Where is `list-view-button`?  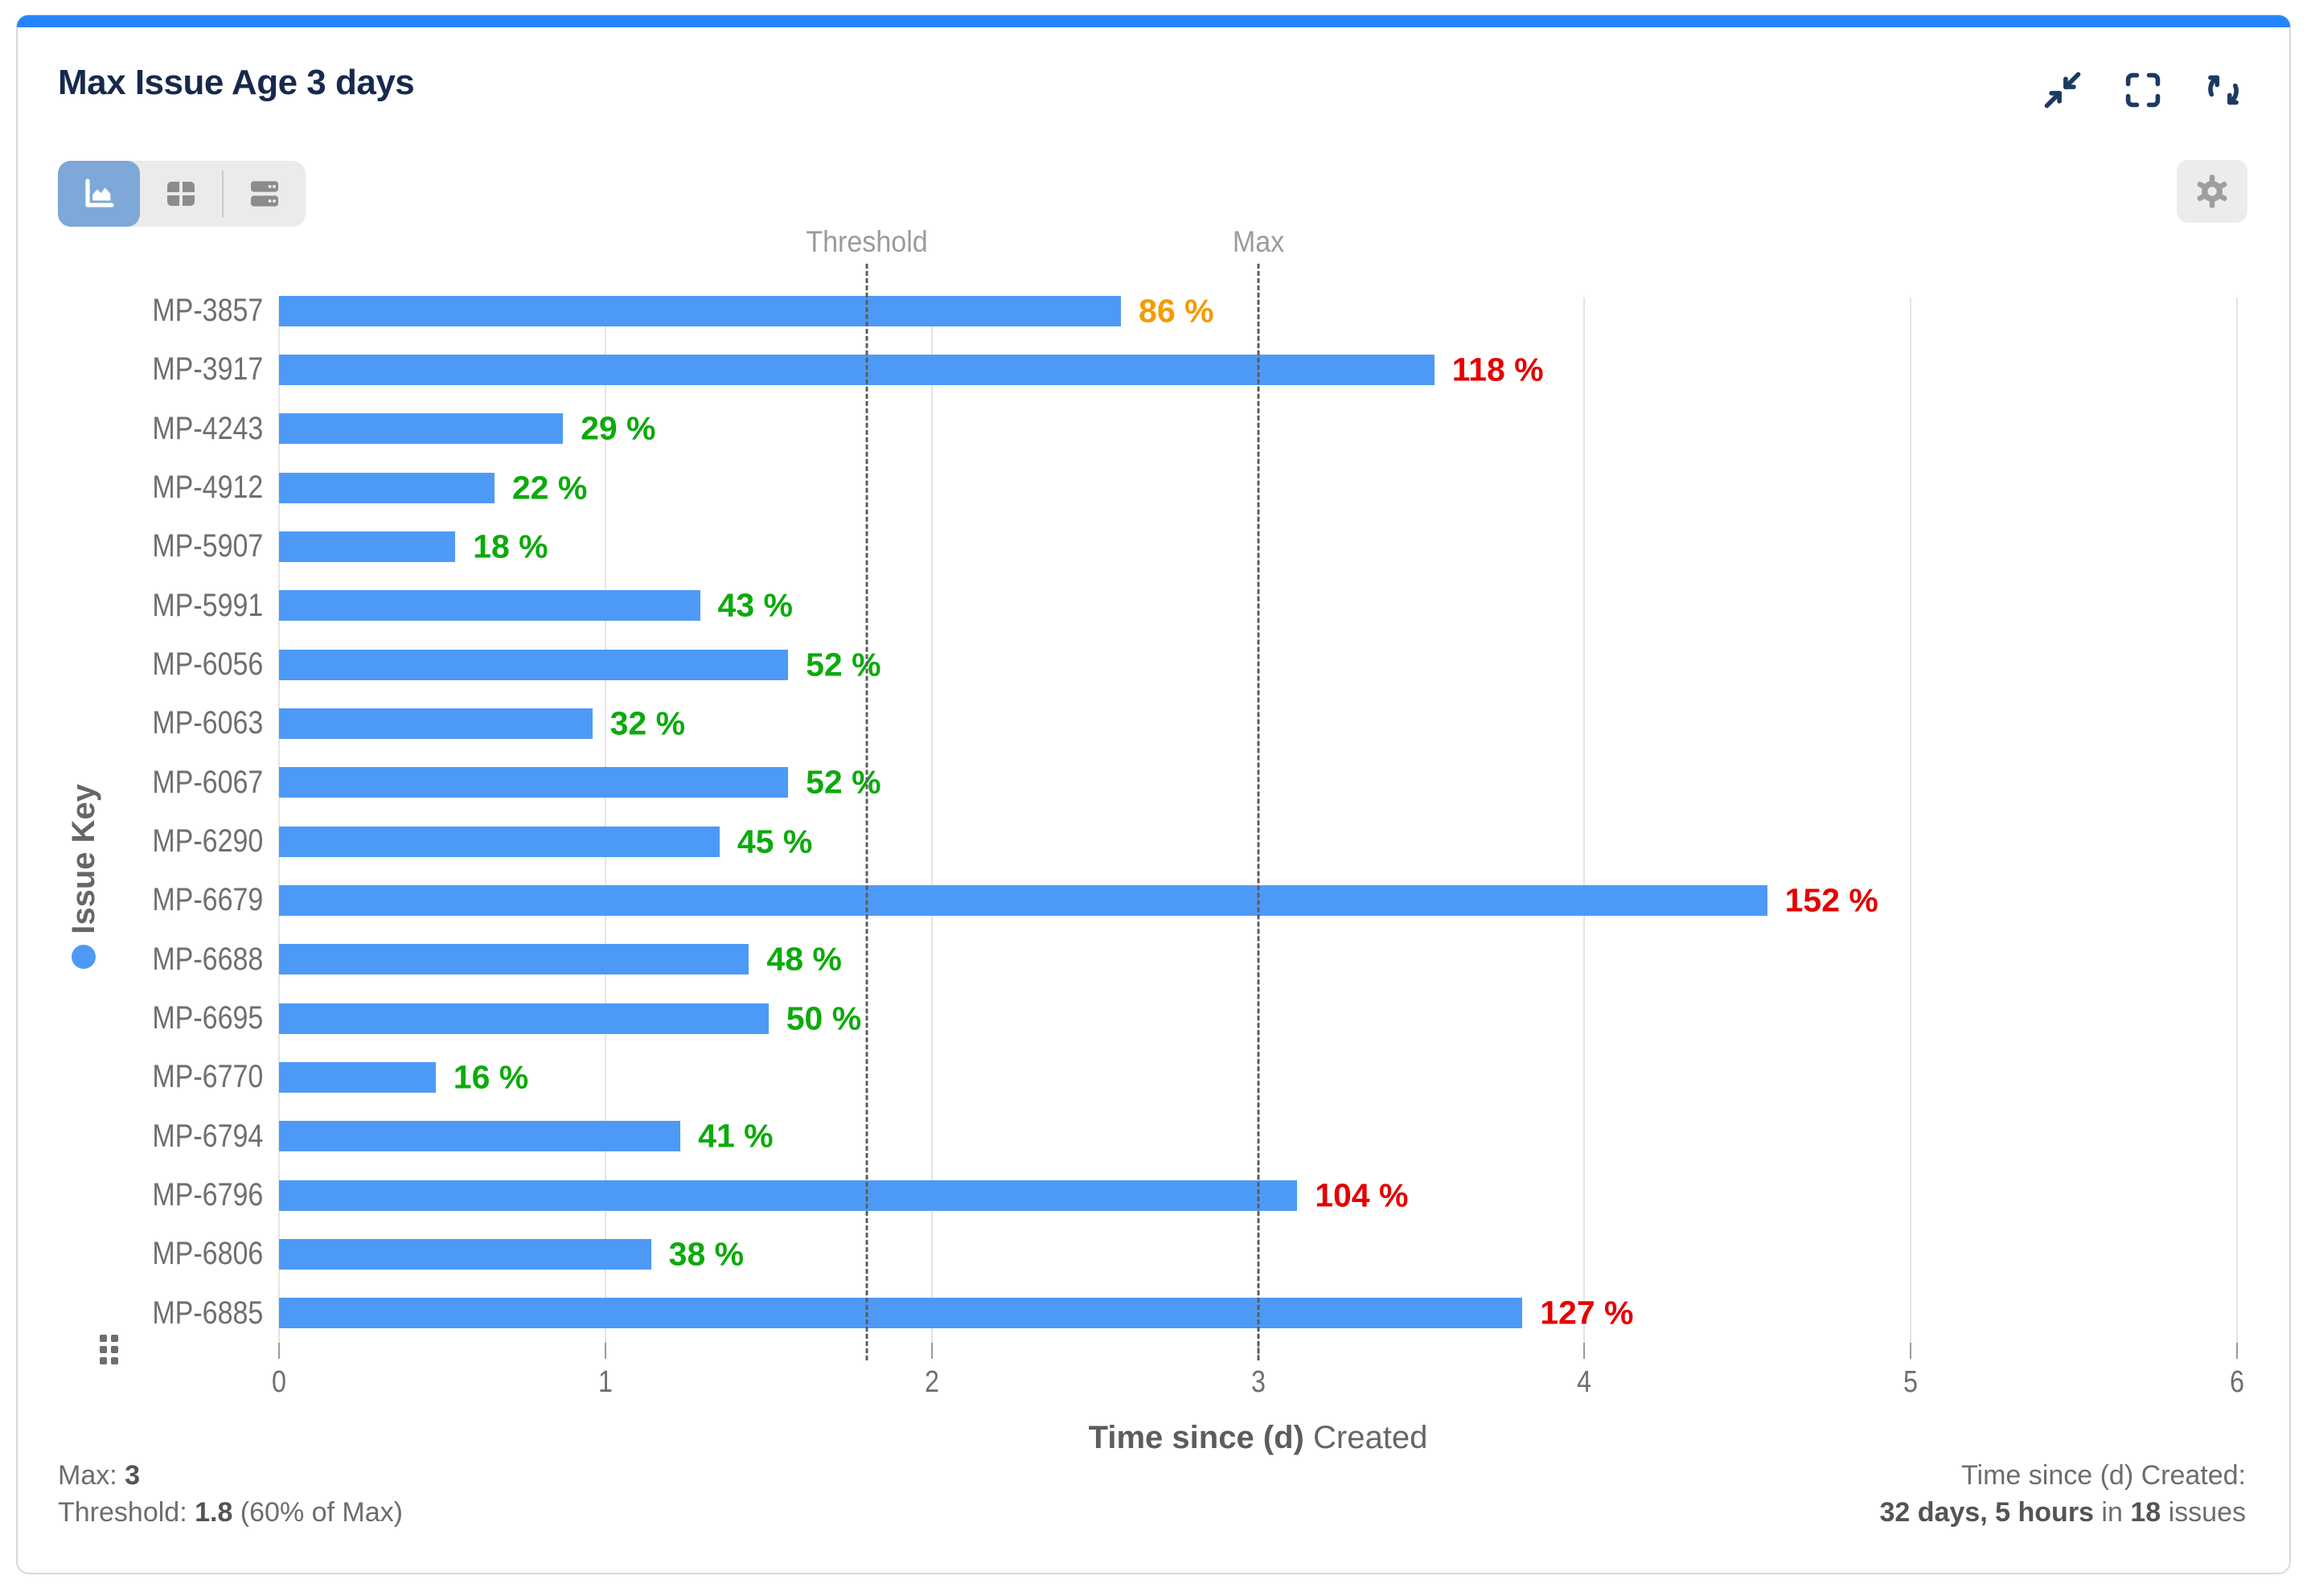 list-view-button is located at coordinates (265, 194).